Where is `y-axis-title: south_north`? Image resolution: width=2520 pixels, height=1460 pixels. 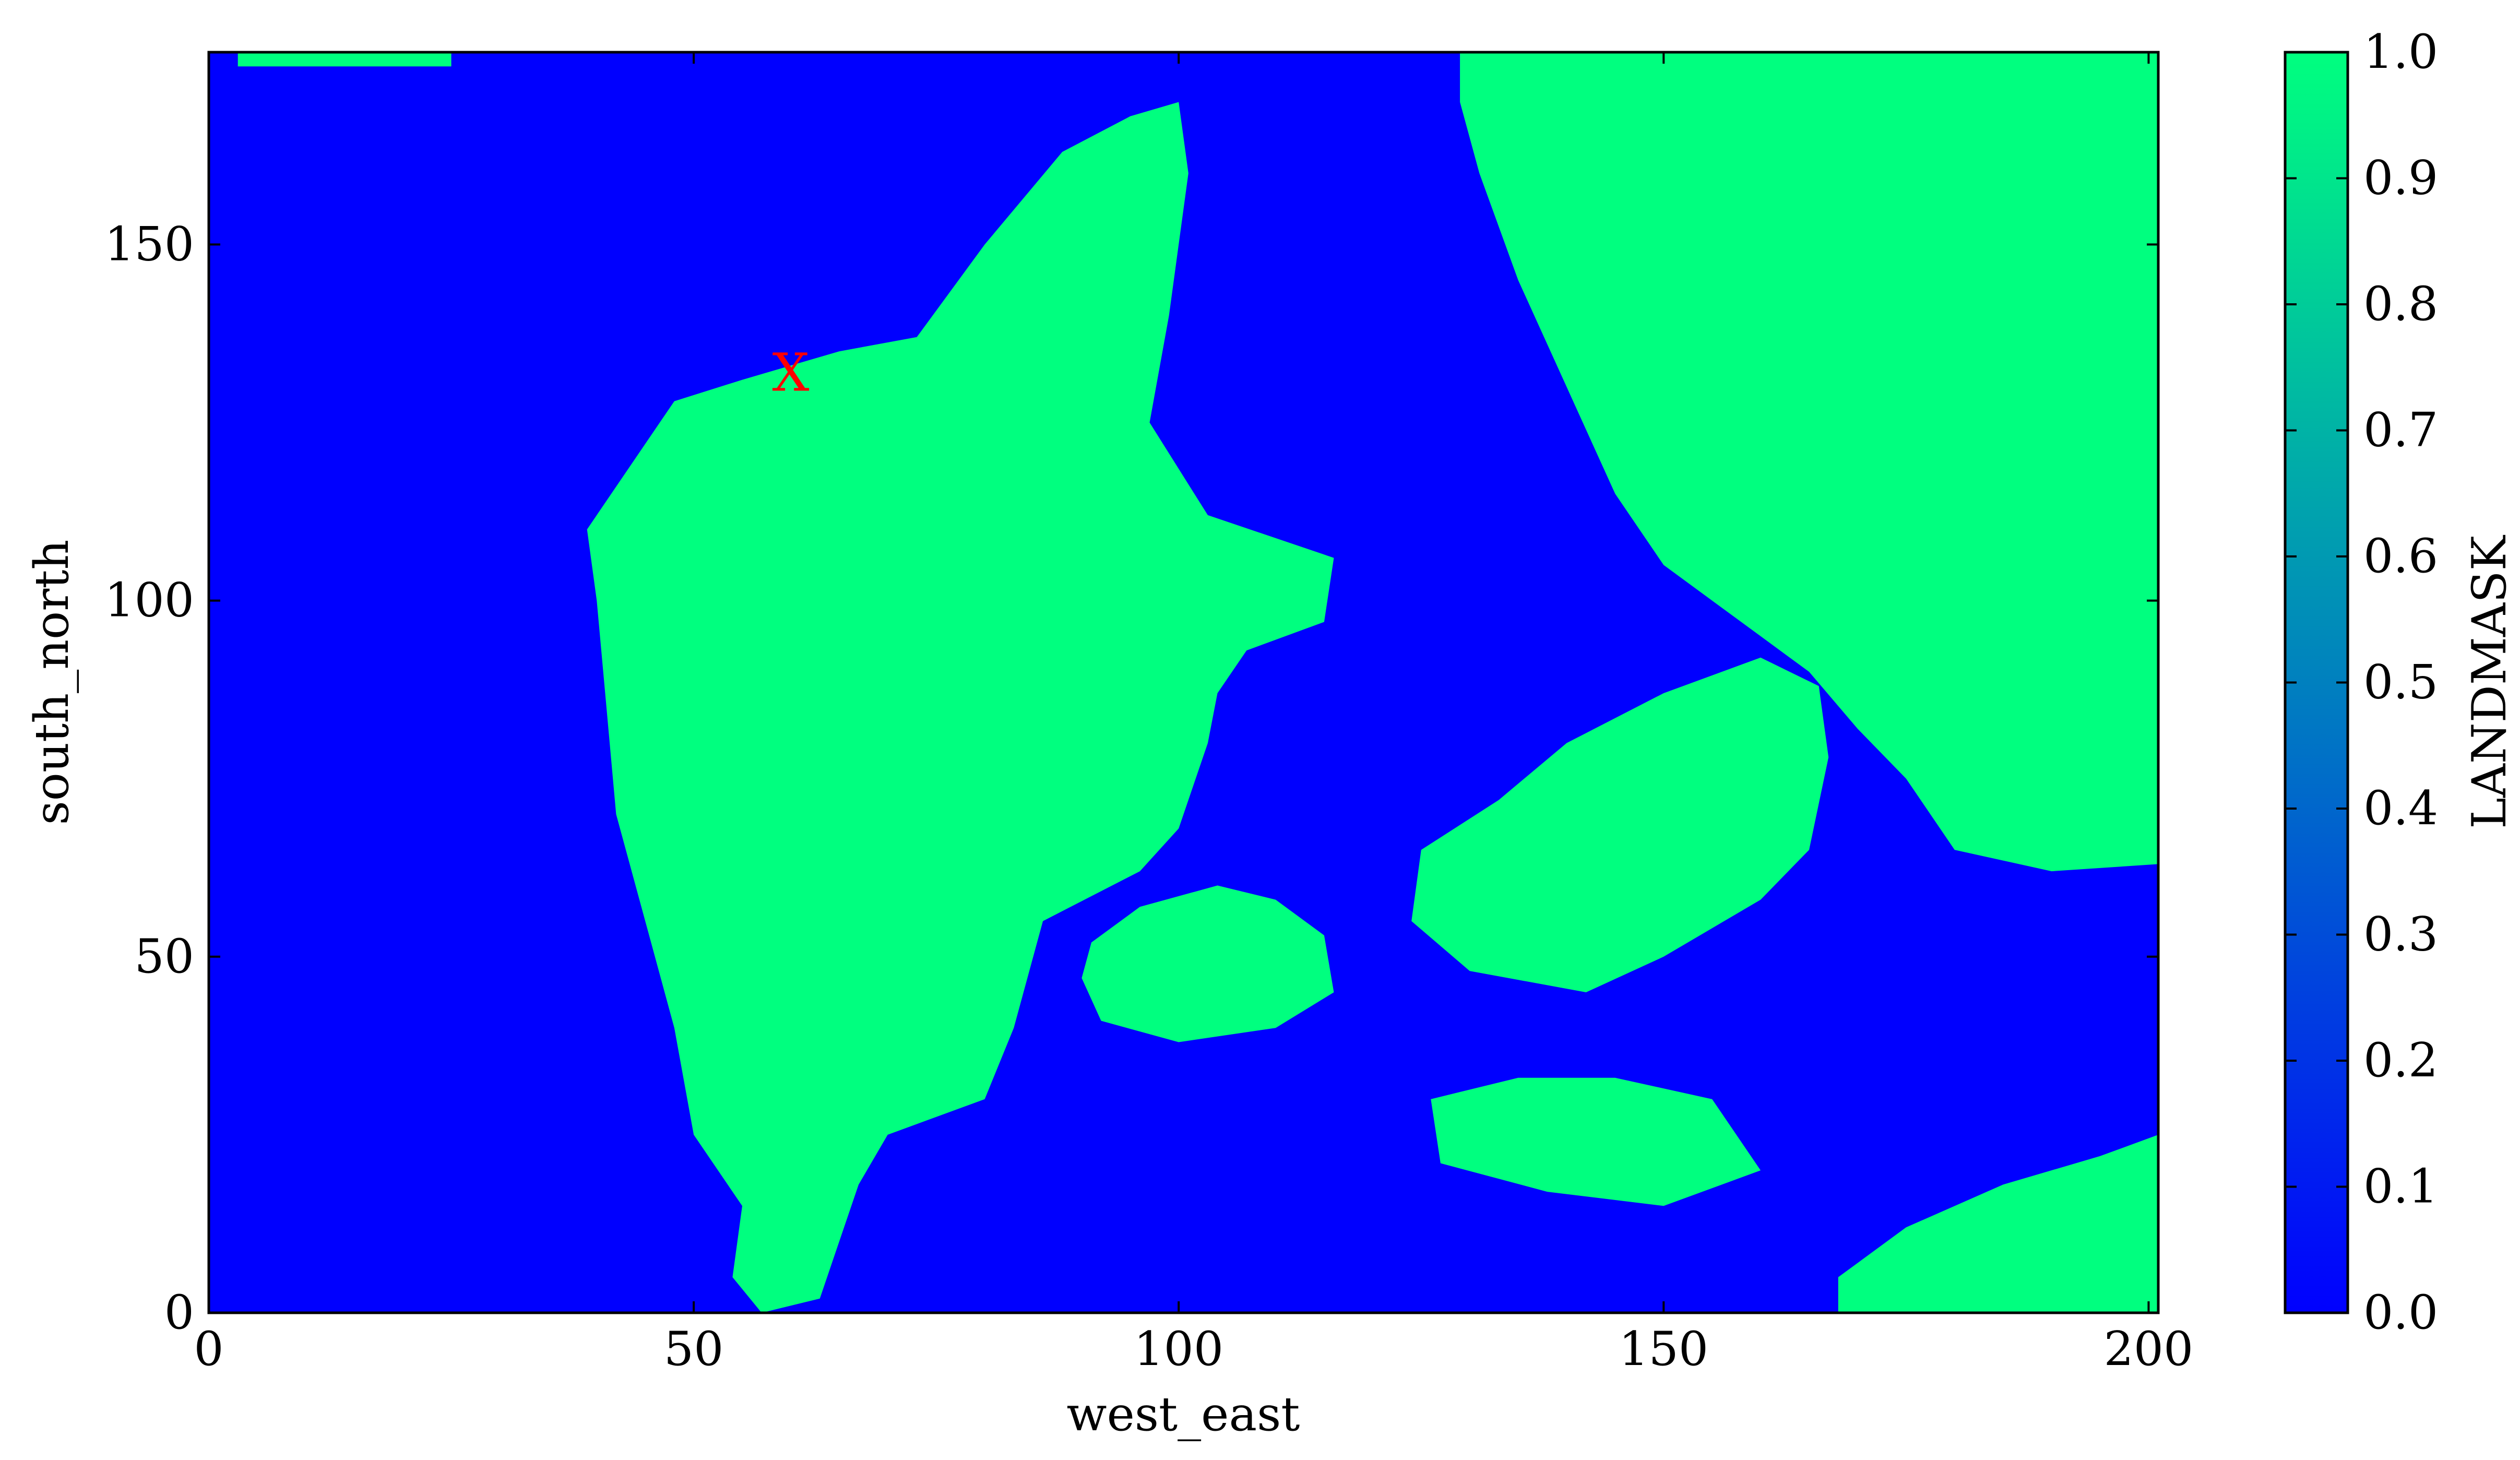 y-axis-title: south_north is located at coordinates (52, 682).